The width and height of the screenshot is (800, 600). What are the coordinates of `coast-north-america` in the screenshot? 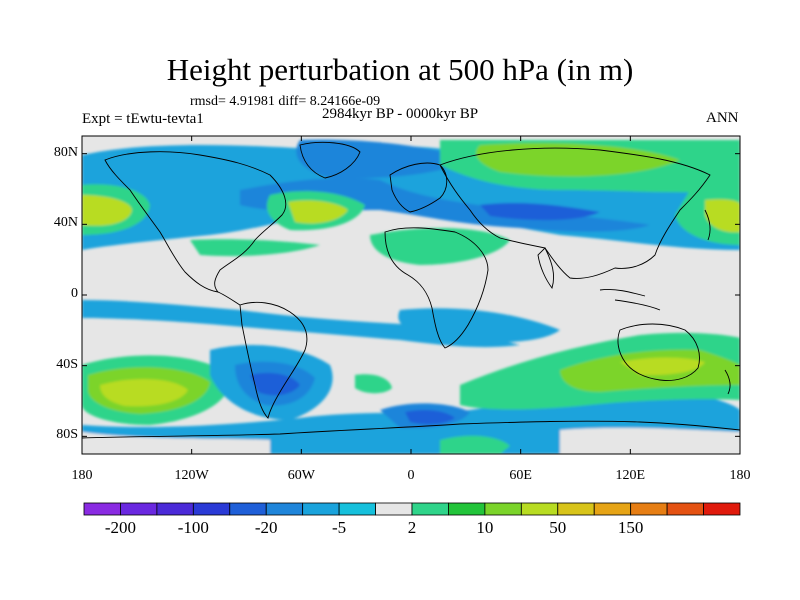 It's located at (195, 222).